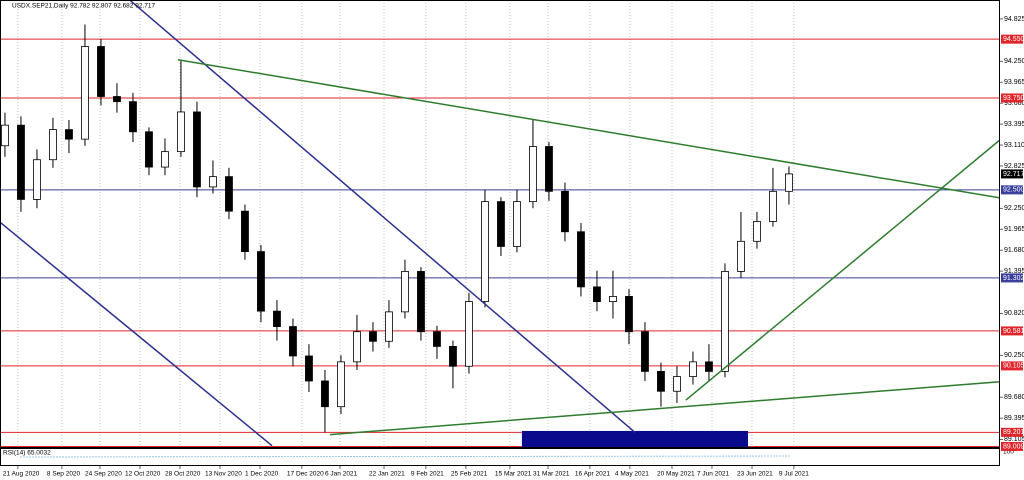  What do you see at coordinates (1014, 397) in the screenshot?
I see `y-tick-label: 89.680` at bounding box center [1014, 397].